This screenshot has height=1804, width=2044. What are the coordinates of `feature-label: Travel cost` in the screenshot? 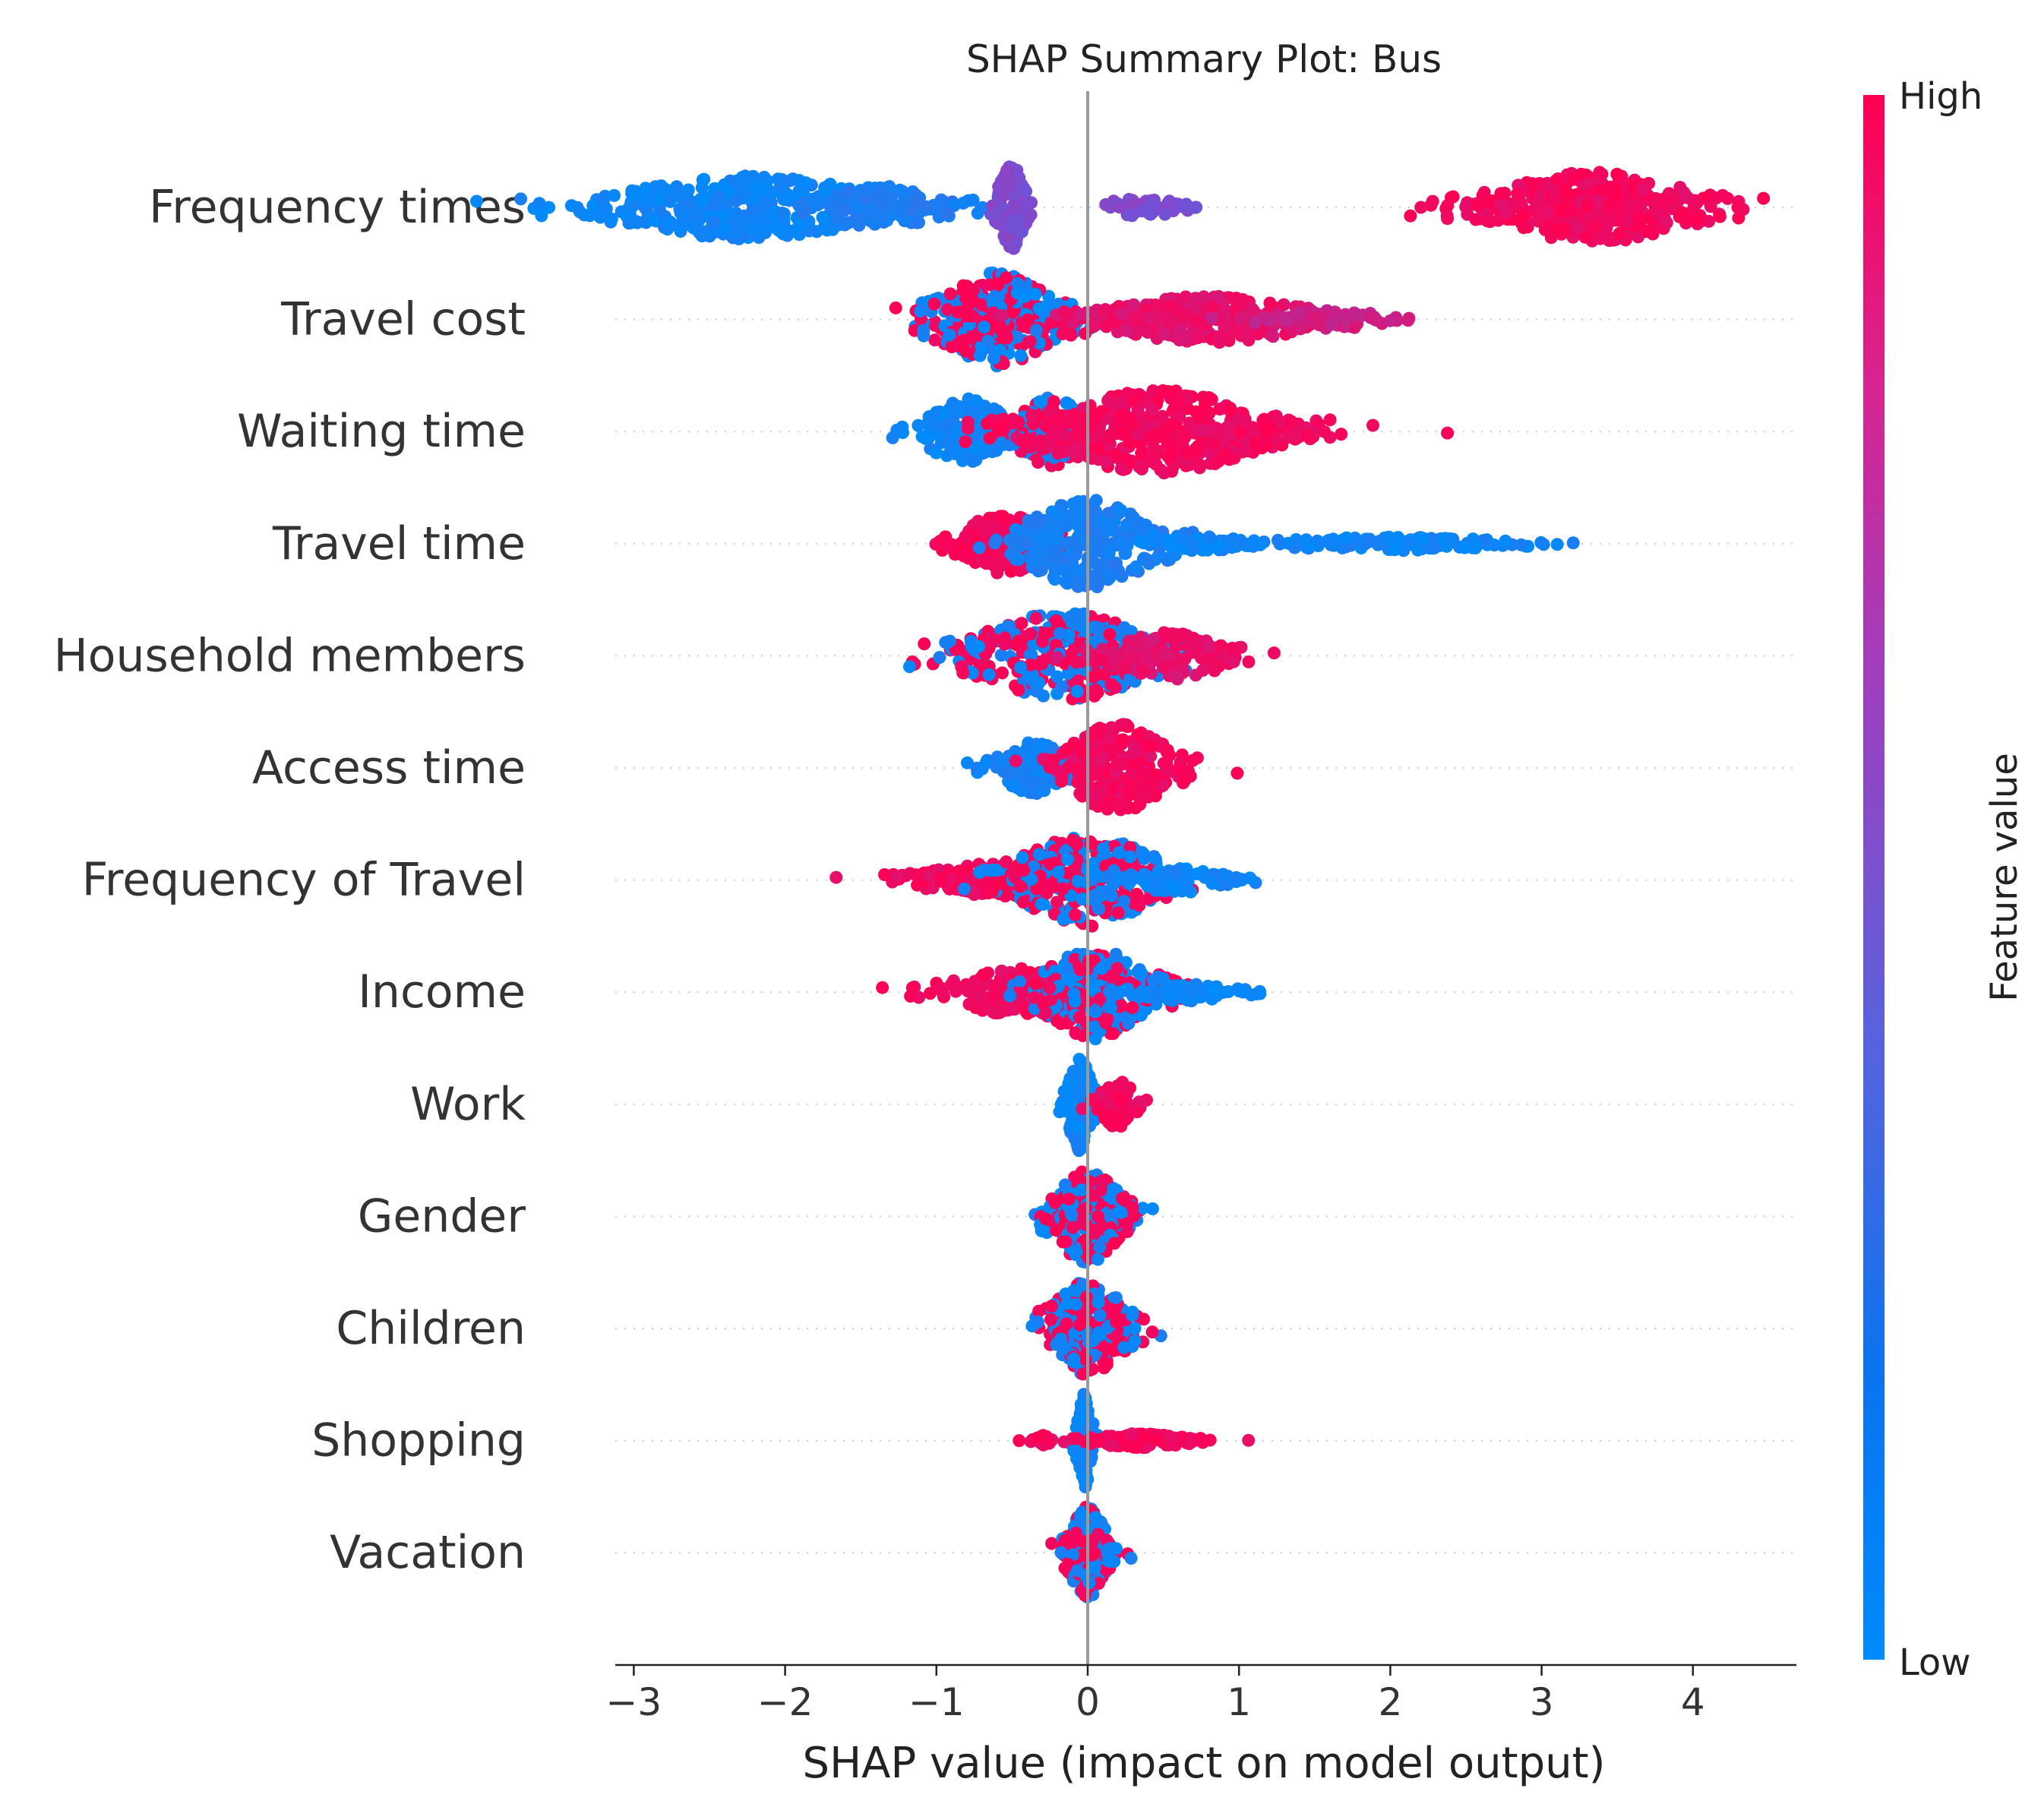 It's located at (403, 319).